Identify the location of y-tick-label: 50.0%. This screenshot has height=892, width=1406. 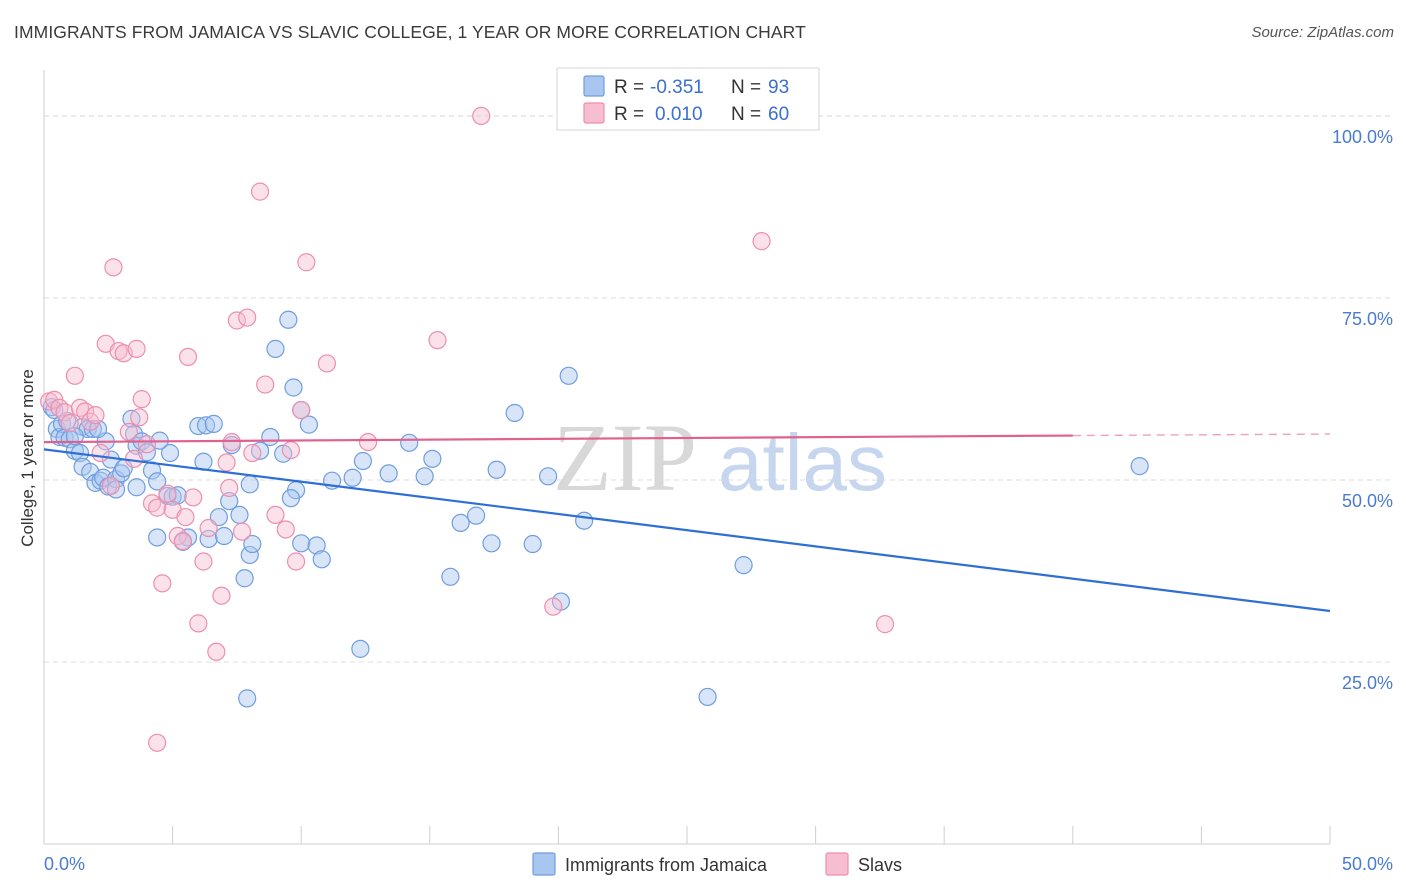
(1367, 501).